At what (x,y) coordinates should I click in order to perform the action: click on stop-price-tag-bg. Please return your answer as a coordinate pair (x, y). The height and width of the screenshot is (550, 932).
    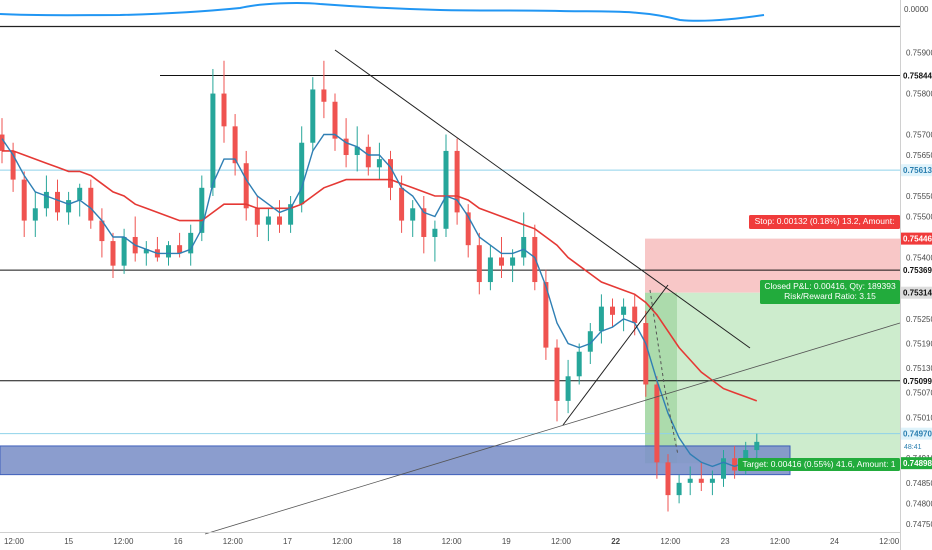
    Looking at the image, I should click on (916, 238).